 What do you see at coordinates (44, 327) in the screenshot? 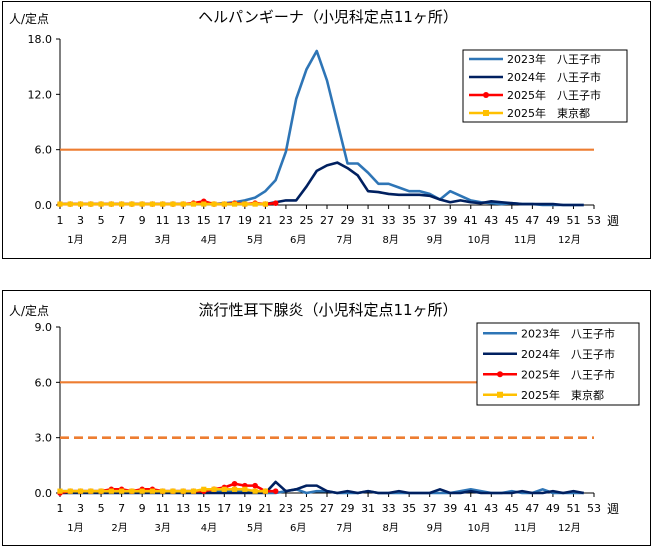
I see `y-tick-label: 9.0` at bounding box center [44, 327].